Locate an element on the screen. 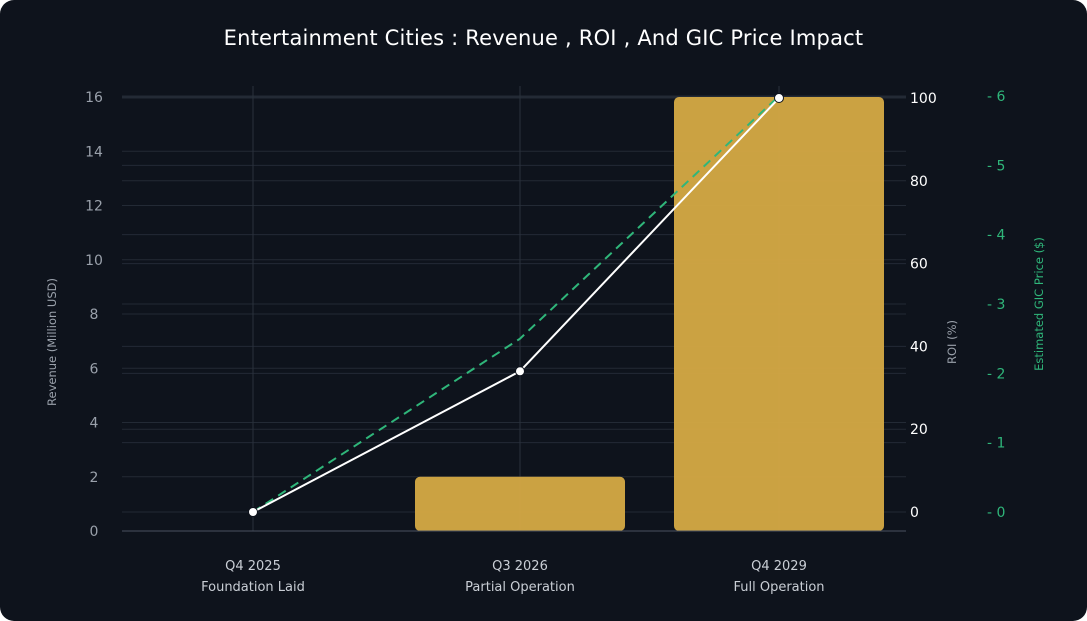 This screenshot has height=621, width=1087. gic-axis-title: Estimated GIC Price ($) is located at coordinates (1039, 304).